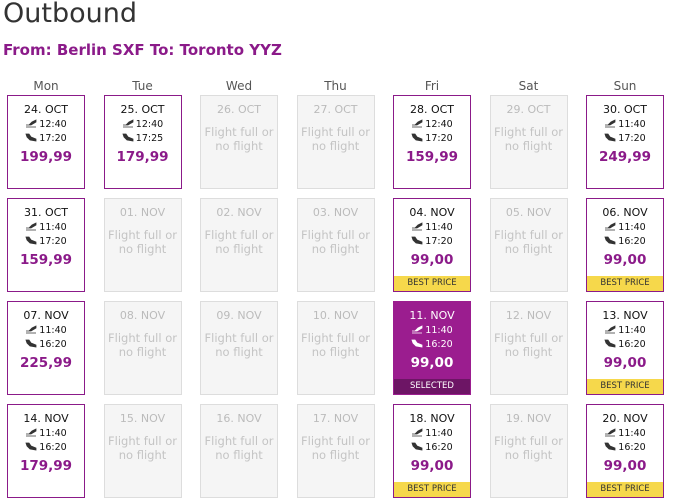 This screenshot has height=504, width=680. I want to click on flight-day: 14. NOV 11:40 16:20 179,99, so click(46, 451).